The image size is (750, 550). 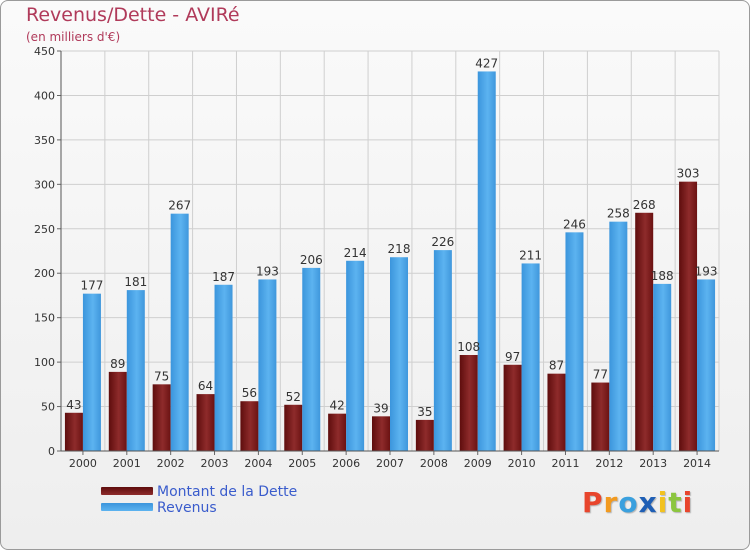 What do you see at coordinates (48, 407) in the screenshot?
I see `y-tick-label: 50` at bounding box center [48, 407].